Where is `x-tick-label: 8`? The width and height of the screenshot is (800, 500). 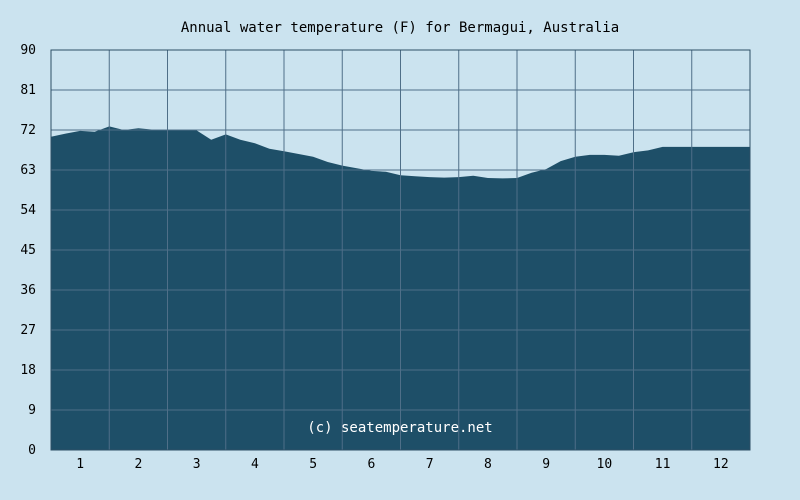 x-tick-label: 8 is located at coordinates (488, 464).